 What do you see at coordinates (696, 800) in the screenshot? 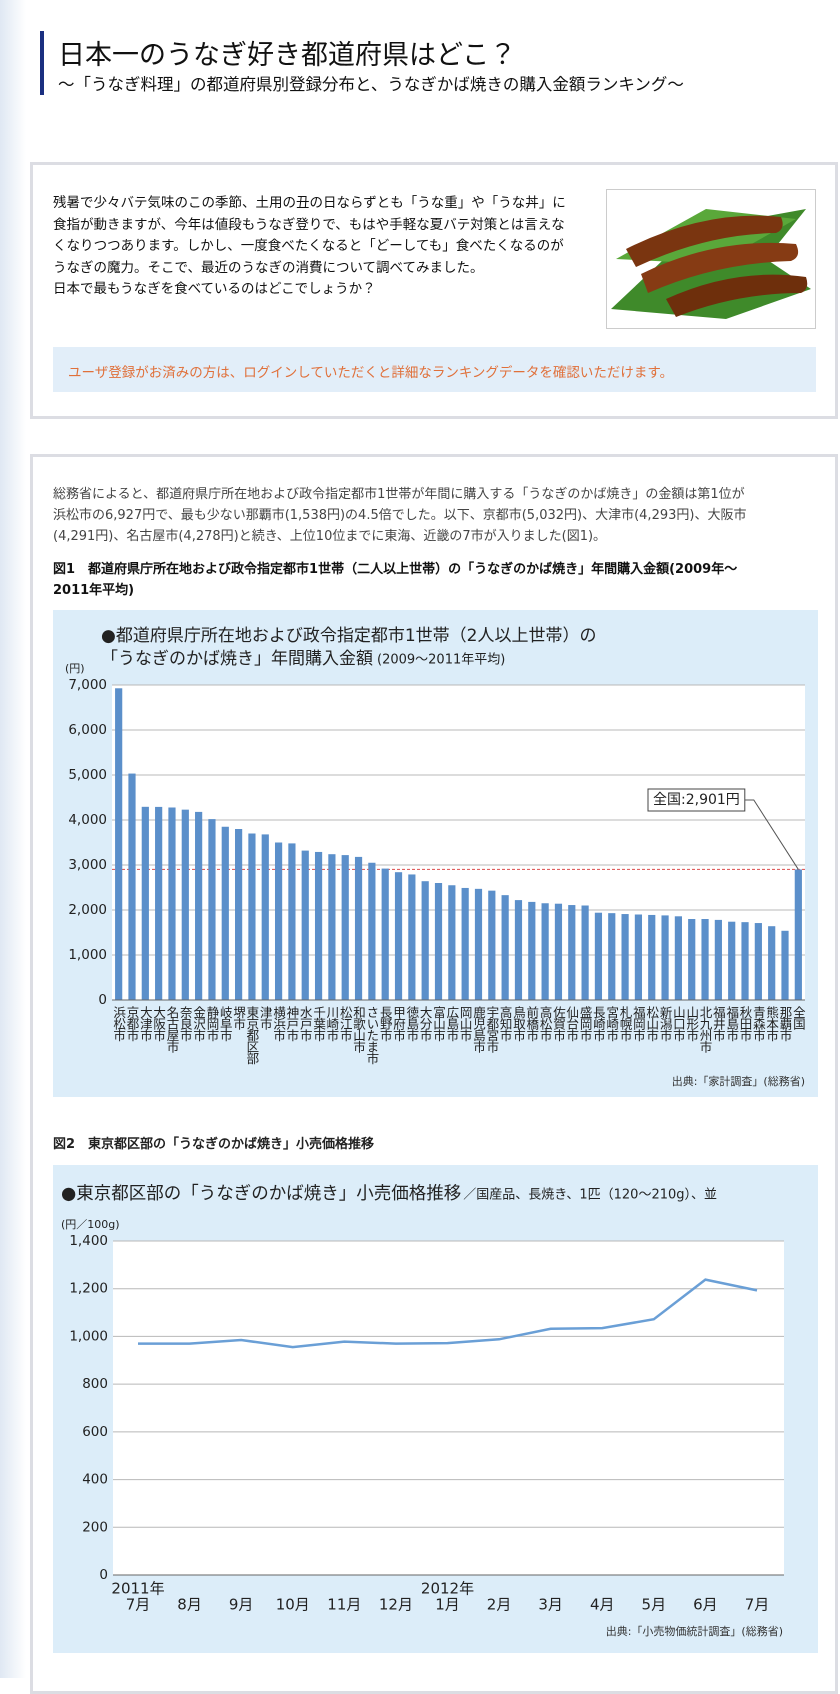
I see `annotation: 全国:2,901円` at bounding box center [696, 800].